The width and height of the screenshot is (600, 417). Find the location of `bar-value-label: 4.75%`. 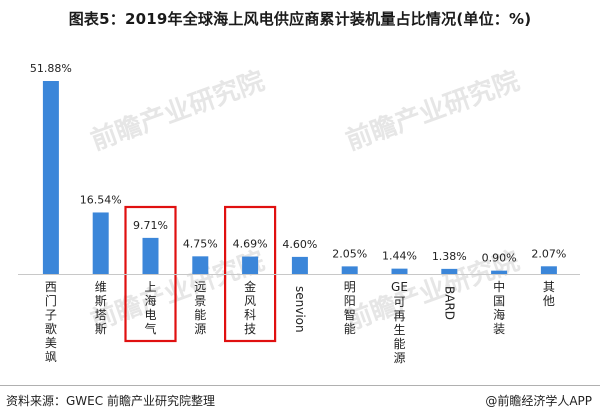

bar-value-label: 4.75% is located at coordinates (200, 243).